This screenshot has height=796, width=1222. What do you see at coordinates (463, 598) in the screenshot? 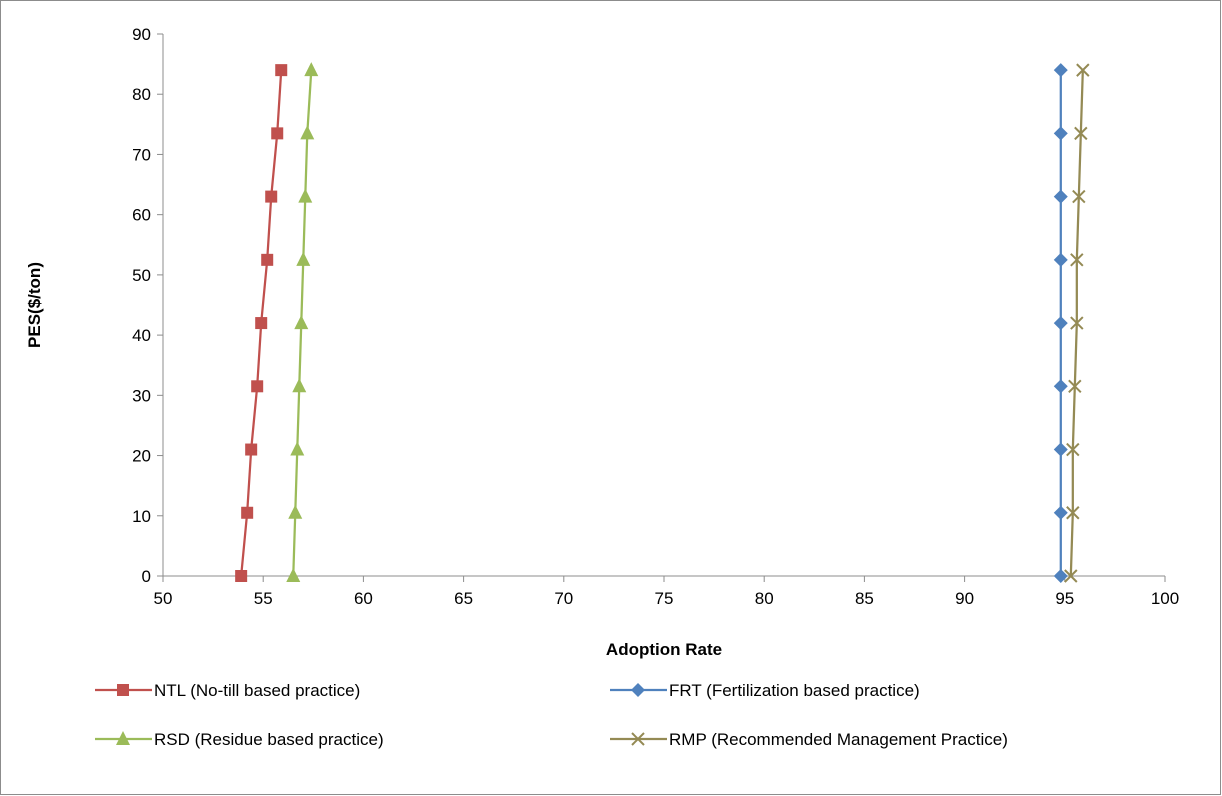
I see `x-tick-label: 65` at bounding box center [463, 598].